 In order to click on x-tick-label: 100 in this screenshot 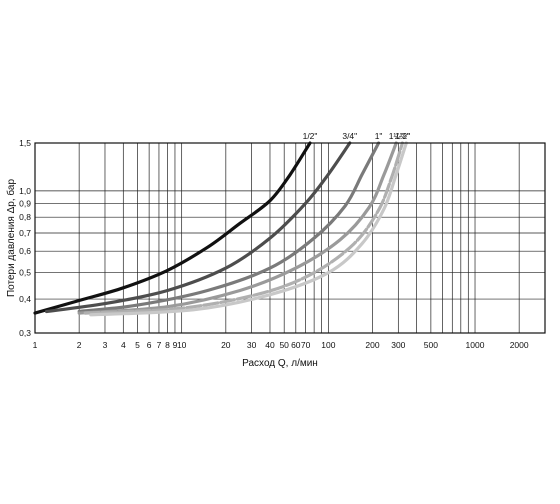, I will do `click(328, 345)`.